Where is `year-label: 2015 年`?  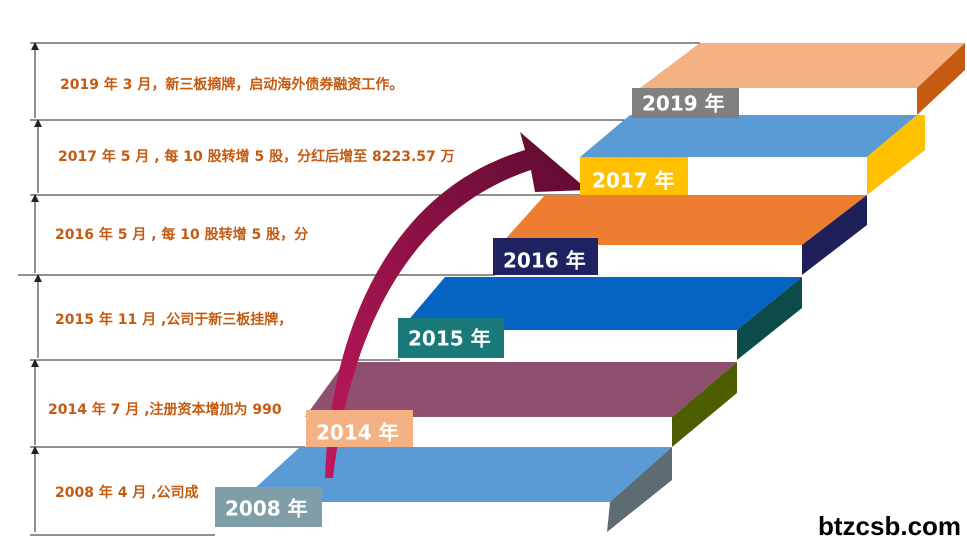 year-label: 2015 年 is located at coordinates (449, 339).